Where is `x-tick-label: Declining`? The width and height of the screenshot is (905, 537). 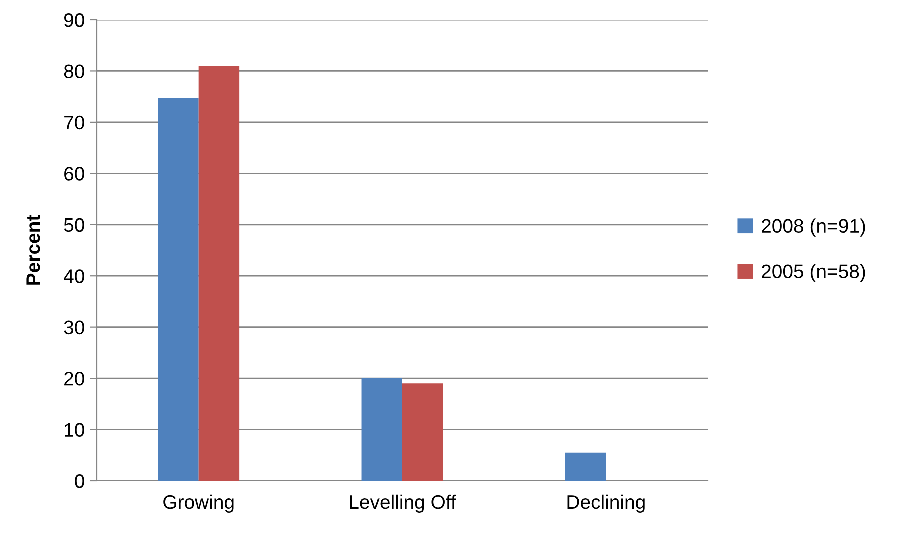
x-tick-label: Declining is located at coordinates (606, 504).